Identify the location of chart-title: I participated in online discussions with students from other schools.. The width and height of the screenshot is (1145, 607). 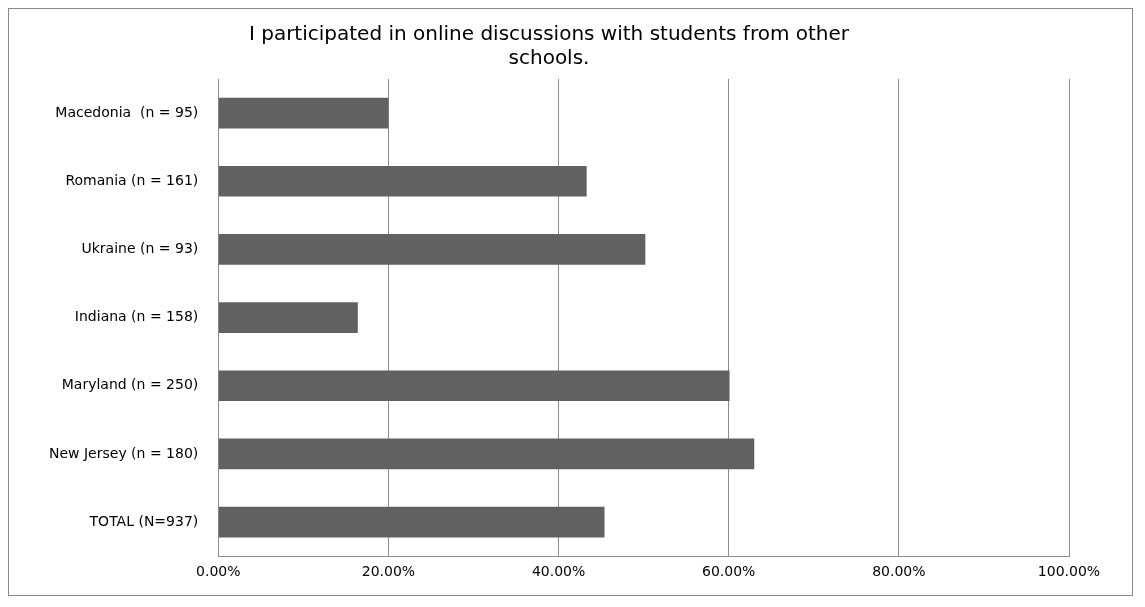
(549, 45).